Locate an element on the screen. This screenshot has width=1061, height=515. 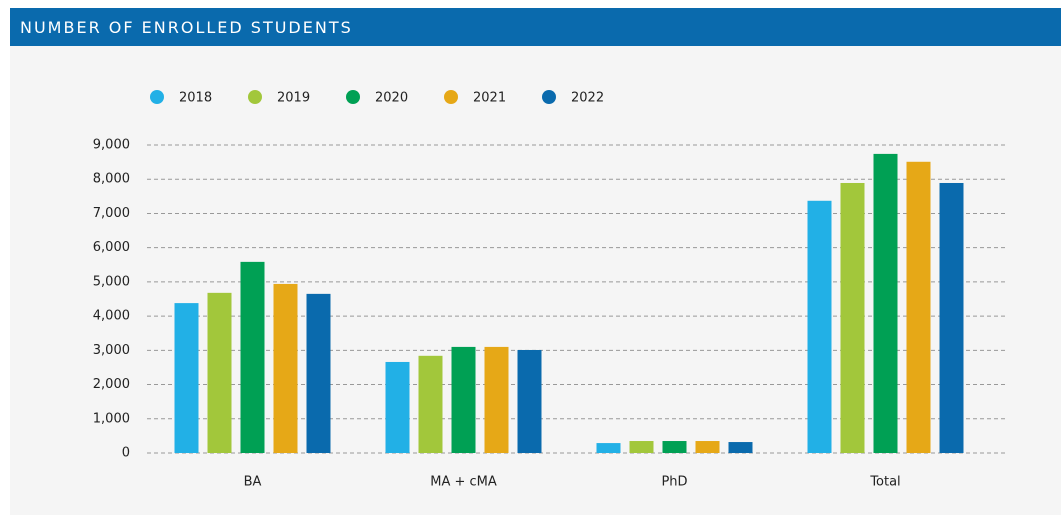
y-tick-label: 2,000 is located at coordinates (111, 384).